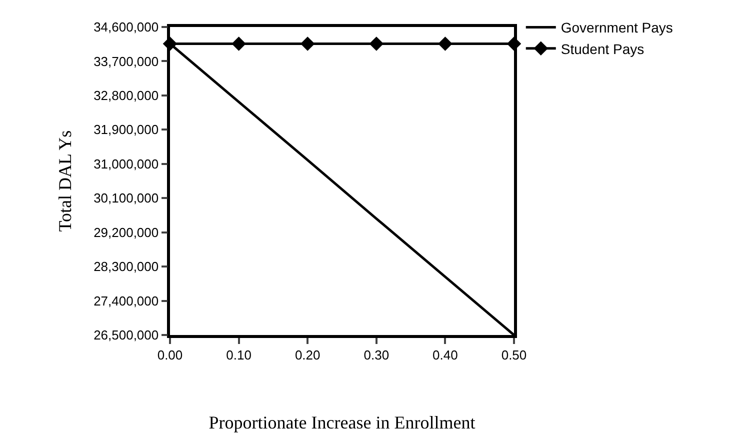 This screenshot has width=754, height=447. Describe the element at coordinates (514, 354) in the screenshot. I see `x-tick-label: 0.50` at that location.